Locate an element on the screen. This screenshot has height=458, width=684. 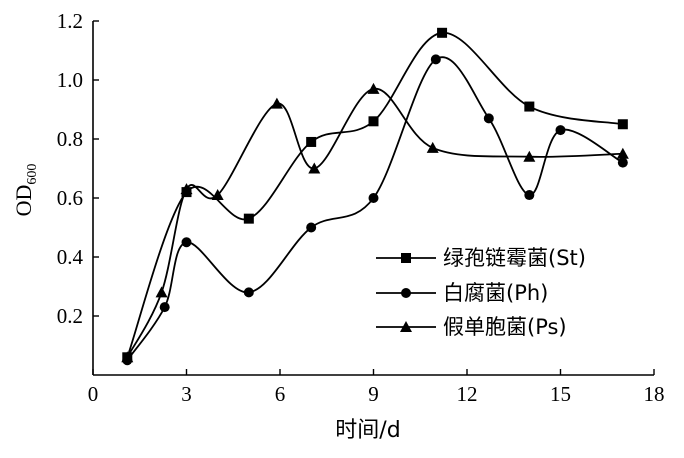
legend: 绿孢链霉菌(St) 白腐菌(Ph) 假单胞菌(Ps) is located at coordinates (481, 292).